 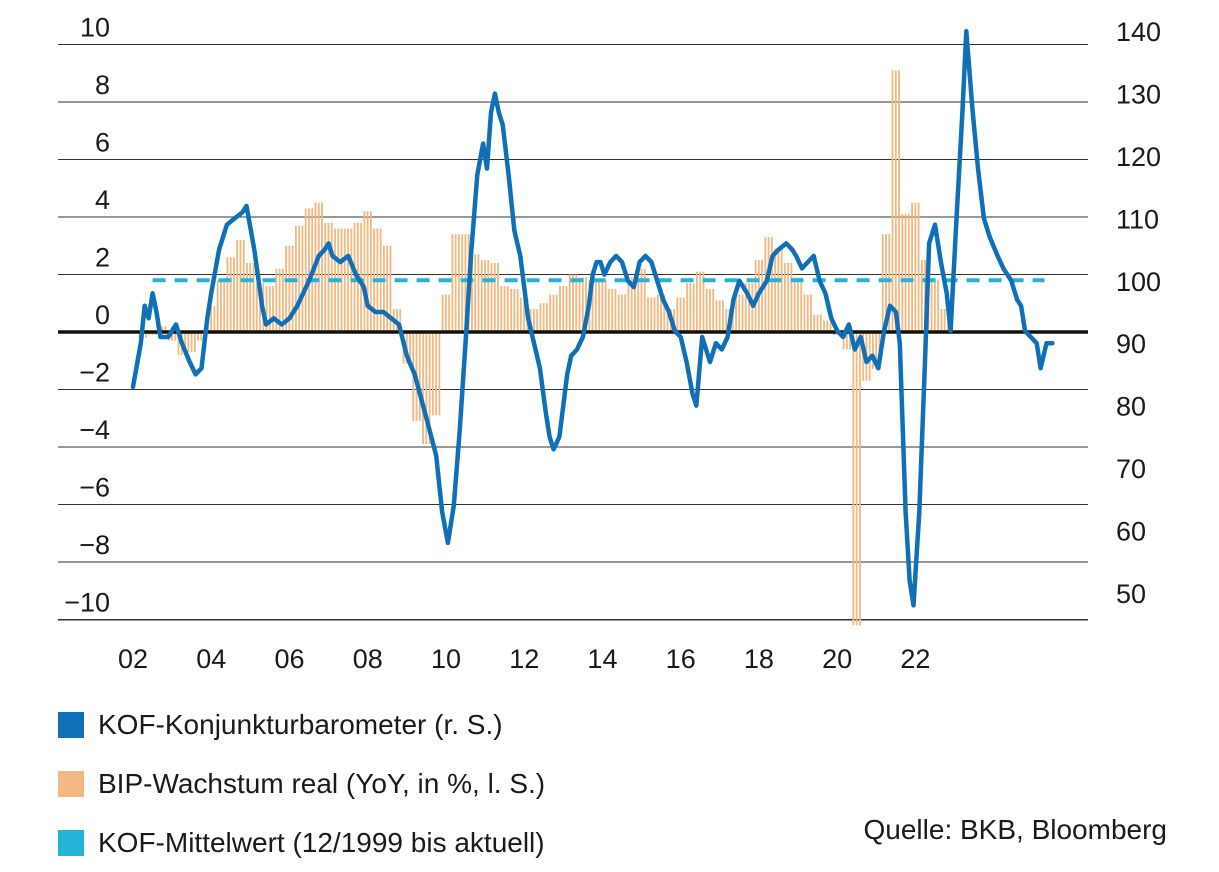 I want to click on x-tick-label: 10, so click(x=446, y=659).